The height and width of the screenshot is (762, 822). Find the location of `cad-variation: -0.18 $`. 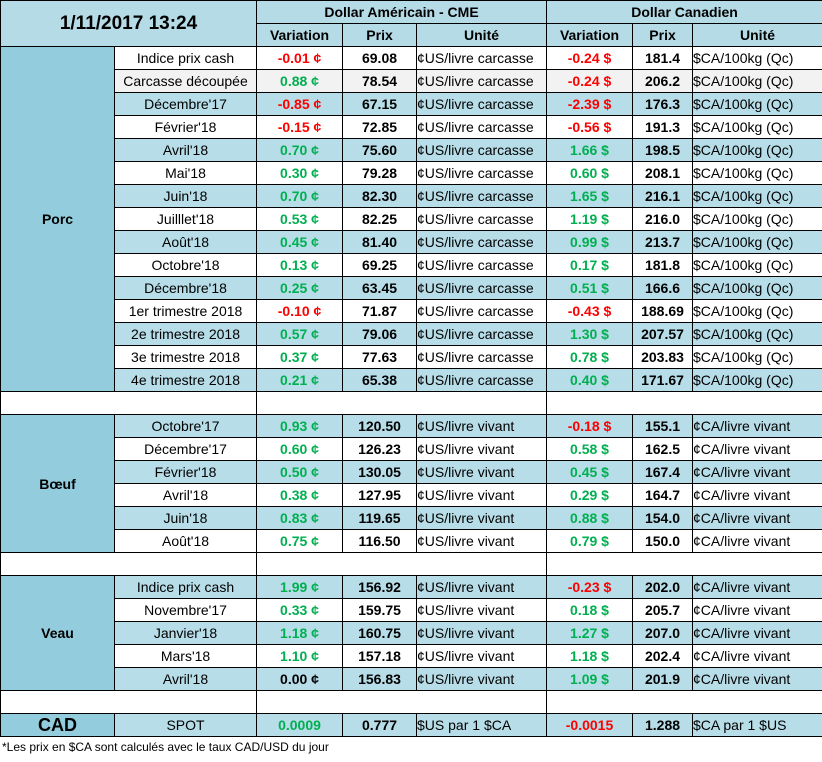

cad-variation: -0.18 $ is located at coordinates (590, 426).